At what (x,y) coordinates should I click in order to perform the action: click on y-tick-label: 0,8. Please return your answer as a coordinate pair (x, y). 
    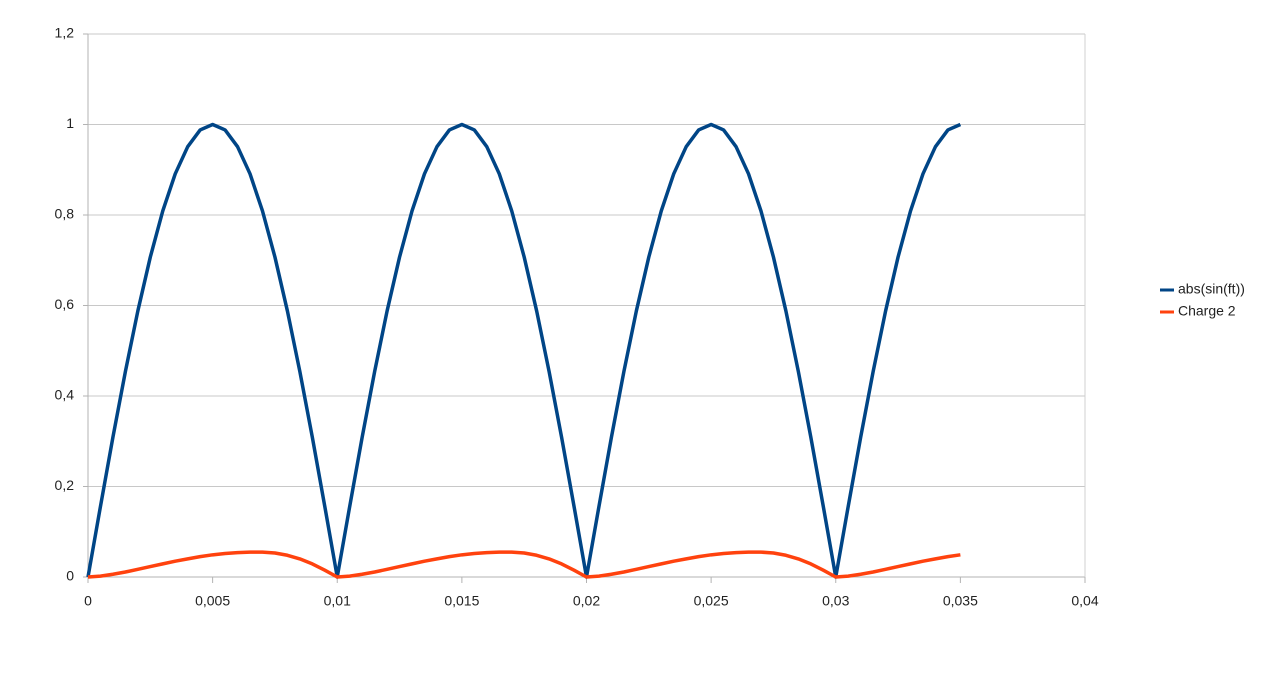
    Looking at the image, I should click on (65, 214).